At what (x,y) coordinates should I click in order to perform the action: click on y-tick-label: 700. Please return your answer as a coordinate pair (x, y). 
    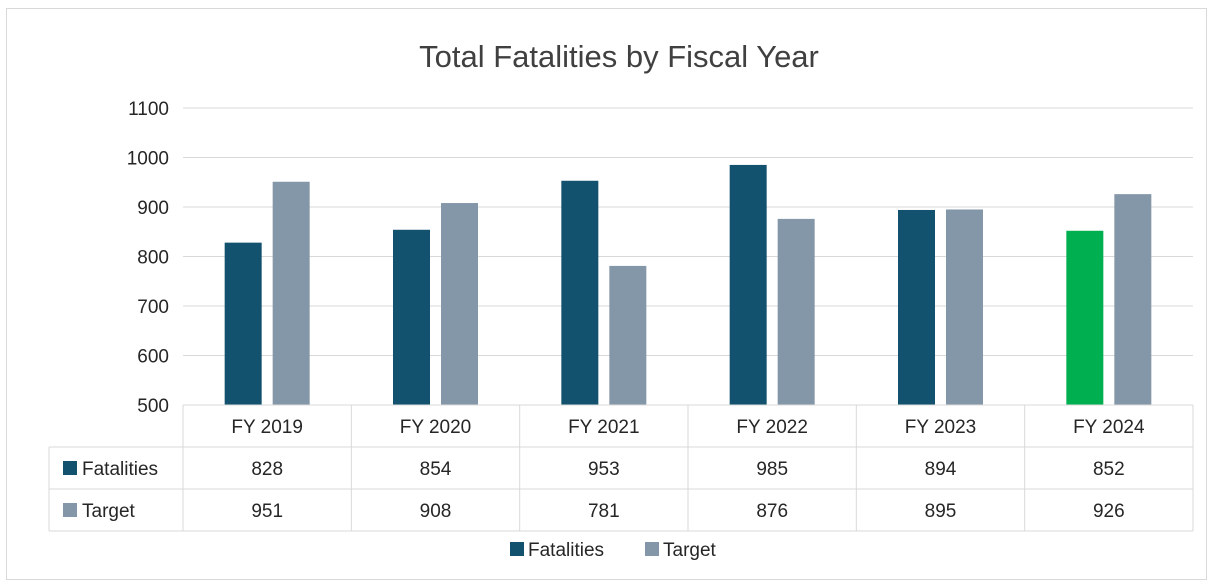
    Looking at the image, I should click on (153, 307).